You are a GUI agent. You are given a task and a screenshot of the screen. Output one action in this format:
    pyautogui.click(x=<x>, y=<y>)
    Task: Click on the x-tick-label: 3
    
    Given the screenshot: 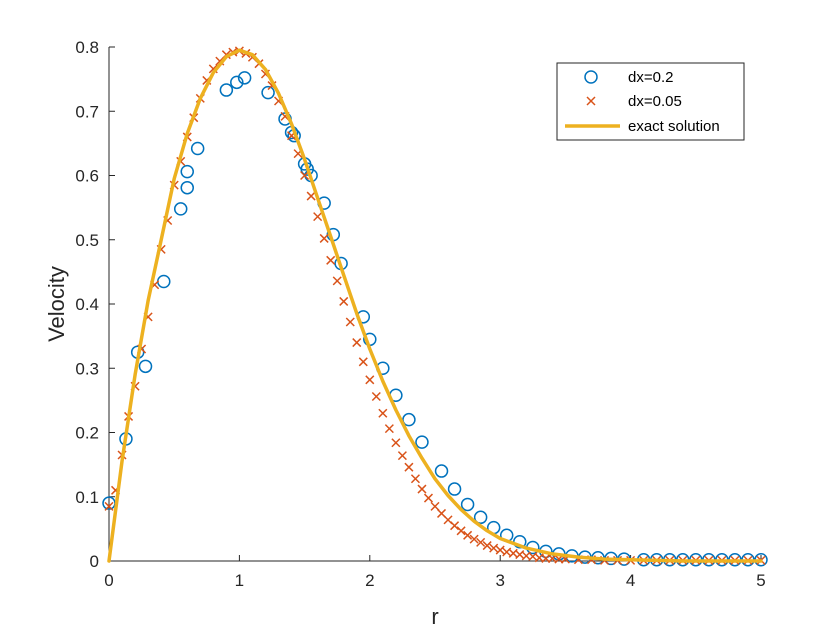 What is the action you would take?
    pyautogui.click(x=499, y=580)
    